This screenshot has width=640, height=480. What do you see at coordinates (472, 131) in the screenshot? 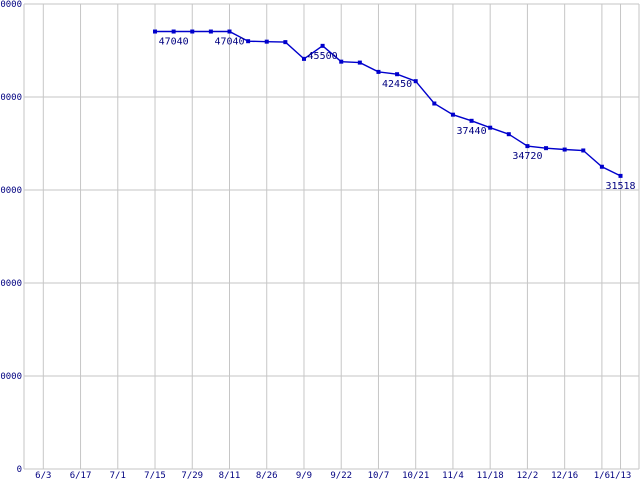
I see `point-value-label: 37440` at bounding box center [472, 131].